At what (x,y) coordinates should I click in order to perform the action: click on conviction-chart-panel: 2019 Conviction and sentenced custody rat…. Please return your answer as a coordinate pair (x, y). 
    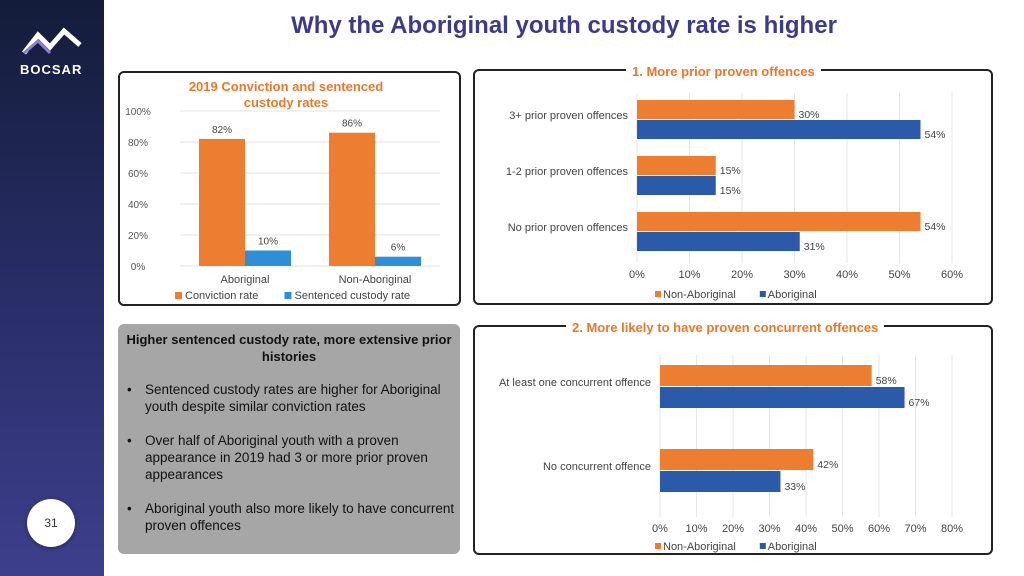
    Looking at the image, I should click on (289, 188).